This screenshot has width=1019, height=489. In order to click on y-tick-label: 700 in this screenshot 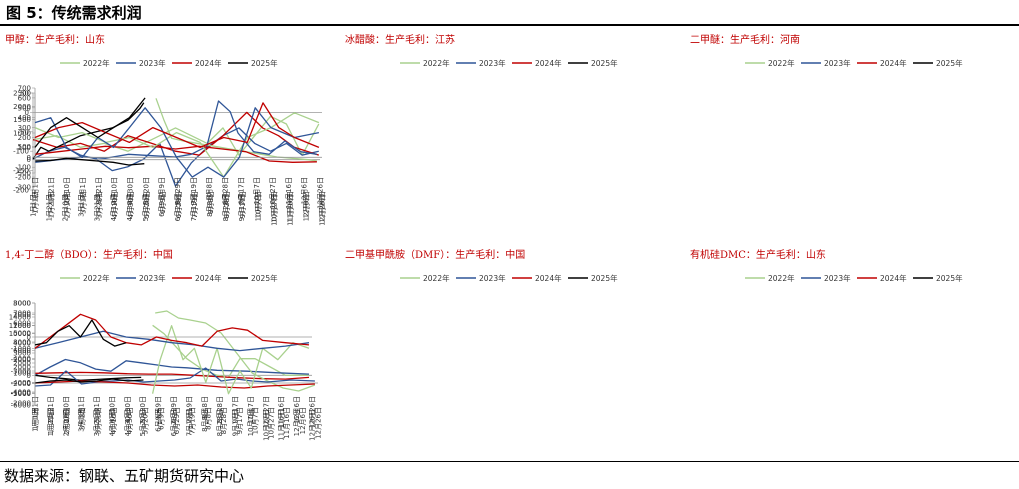, I will do `click(24, 89)`.